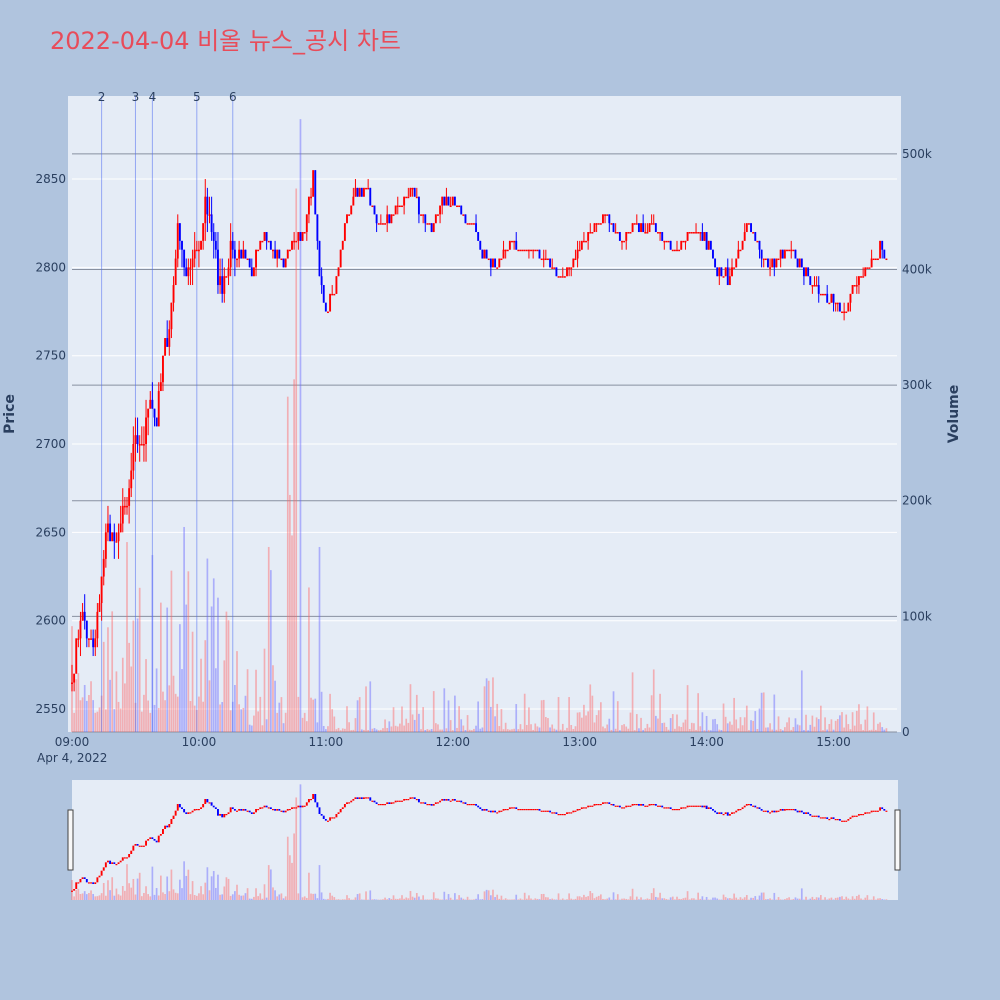 Image resolution: width=1000 pixels, height=1000 pixels. What do you see at coordinates (199, 742) in the screenshot?
I see `time-tick-label: 10:00` at bounding box center [199, 742].